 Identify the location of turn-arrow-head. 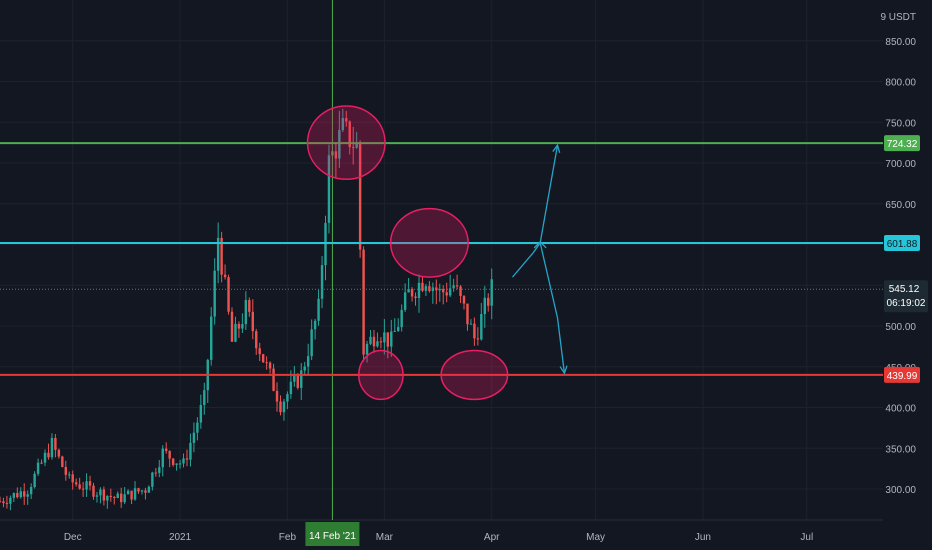
(540, 244).